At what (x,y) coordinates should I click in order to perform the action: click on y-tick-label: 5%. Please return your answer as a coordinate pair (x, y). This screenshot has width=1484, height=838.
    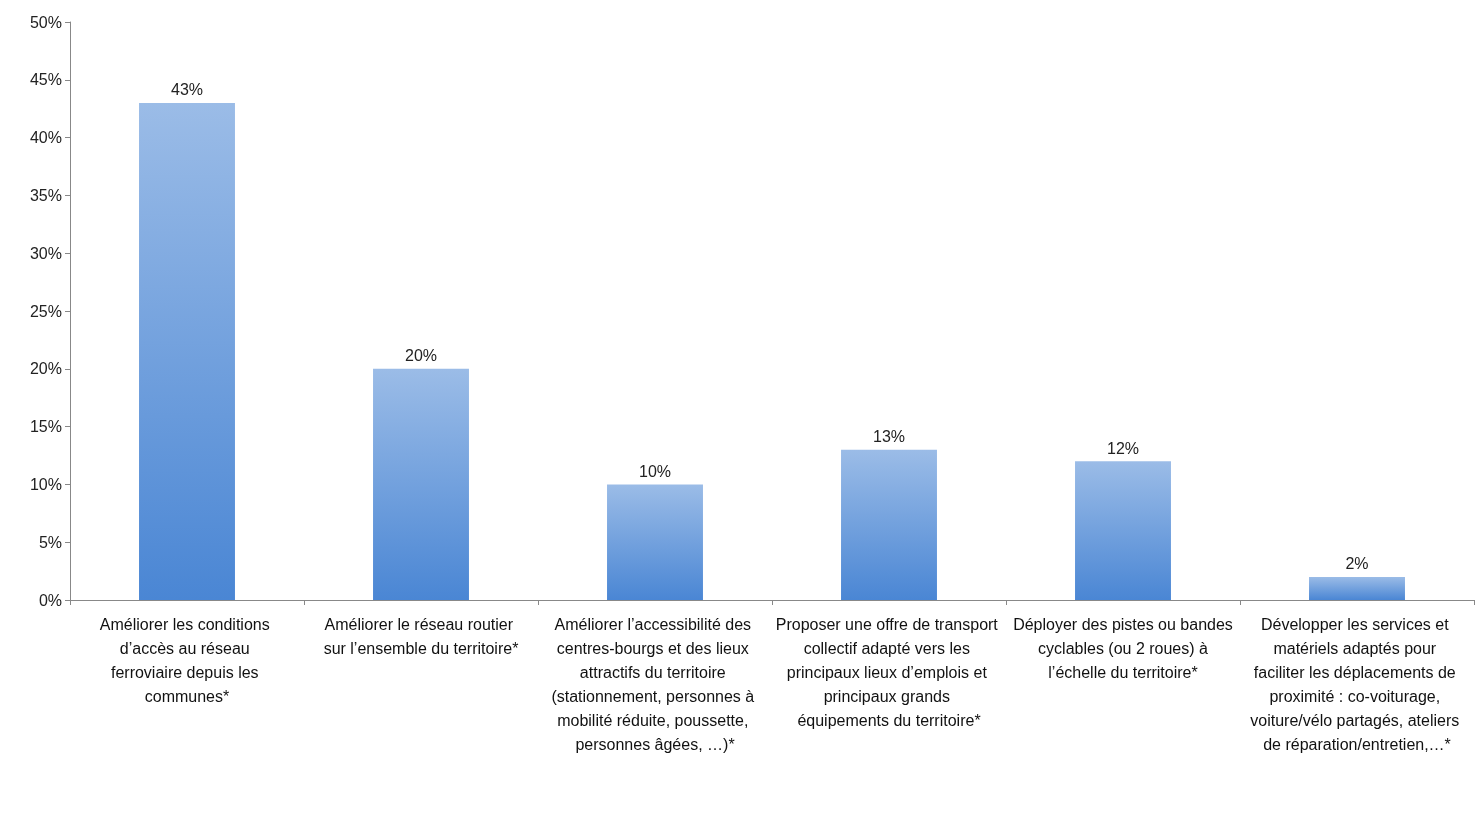
    Looking at the image, I should click on (50, 542).